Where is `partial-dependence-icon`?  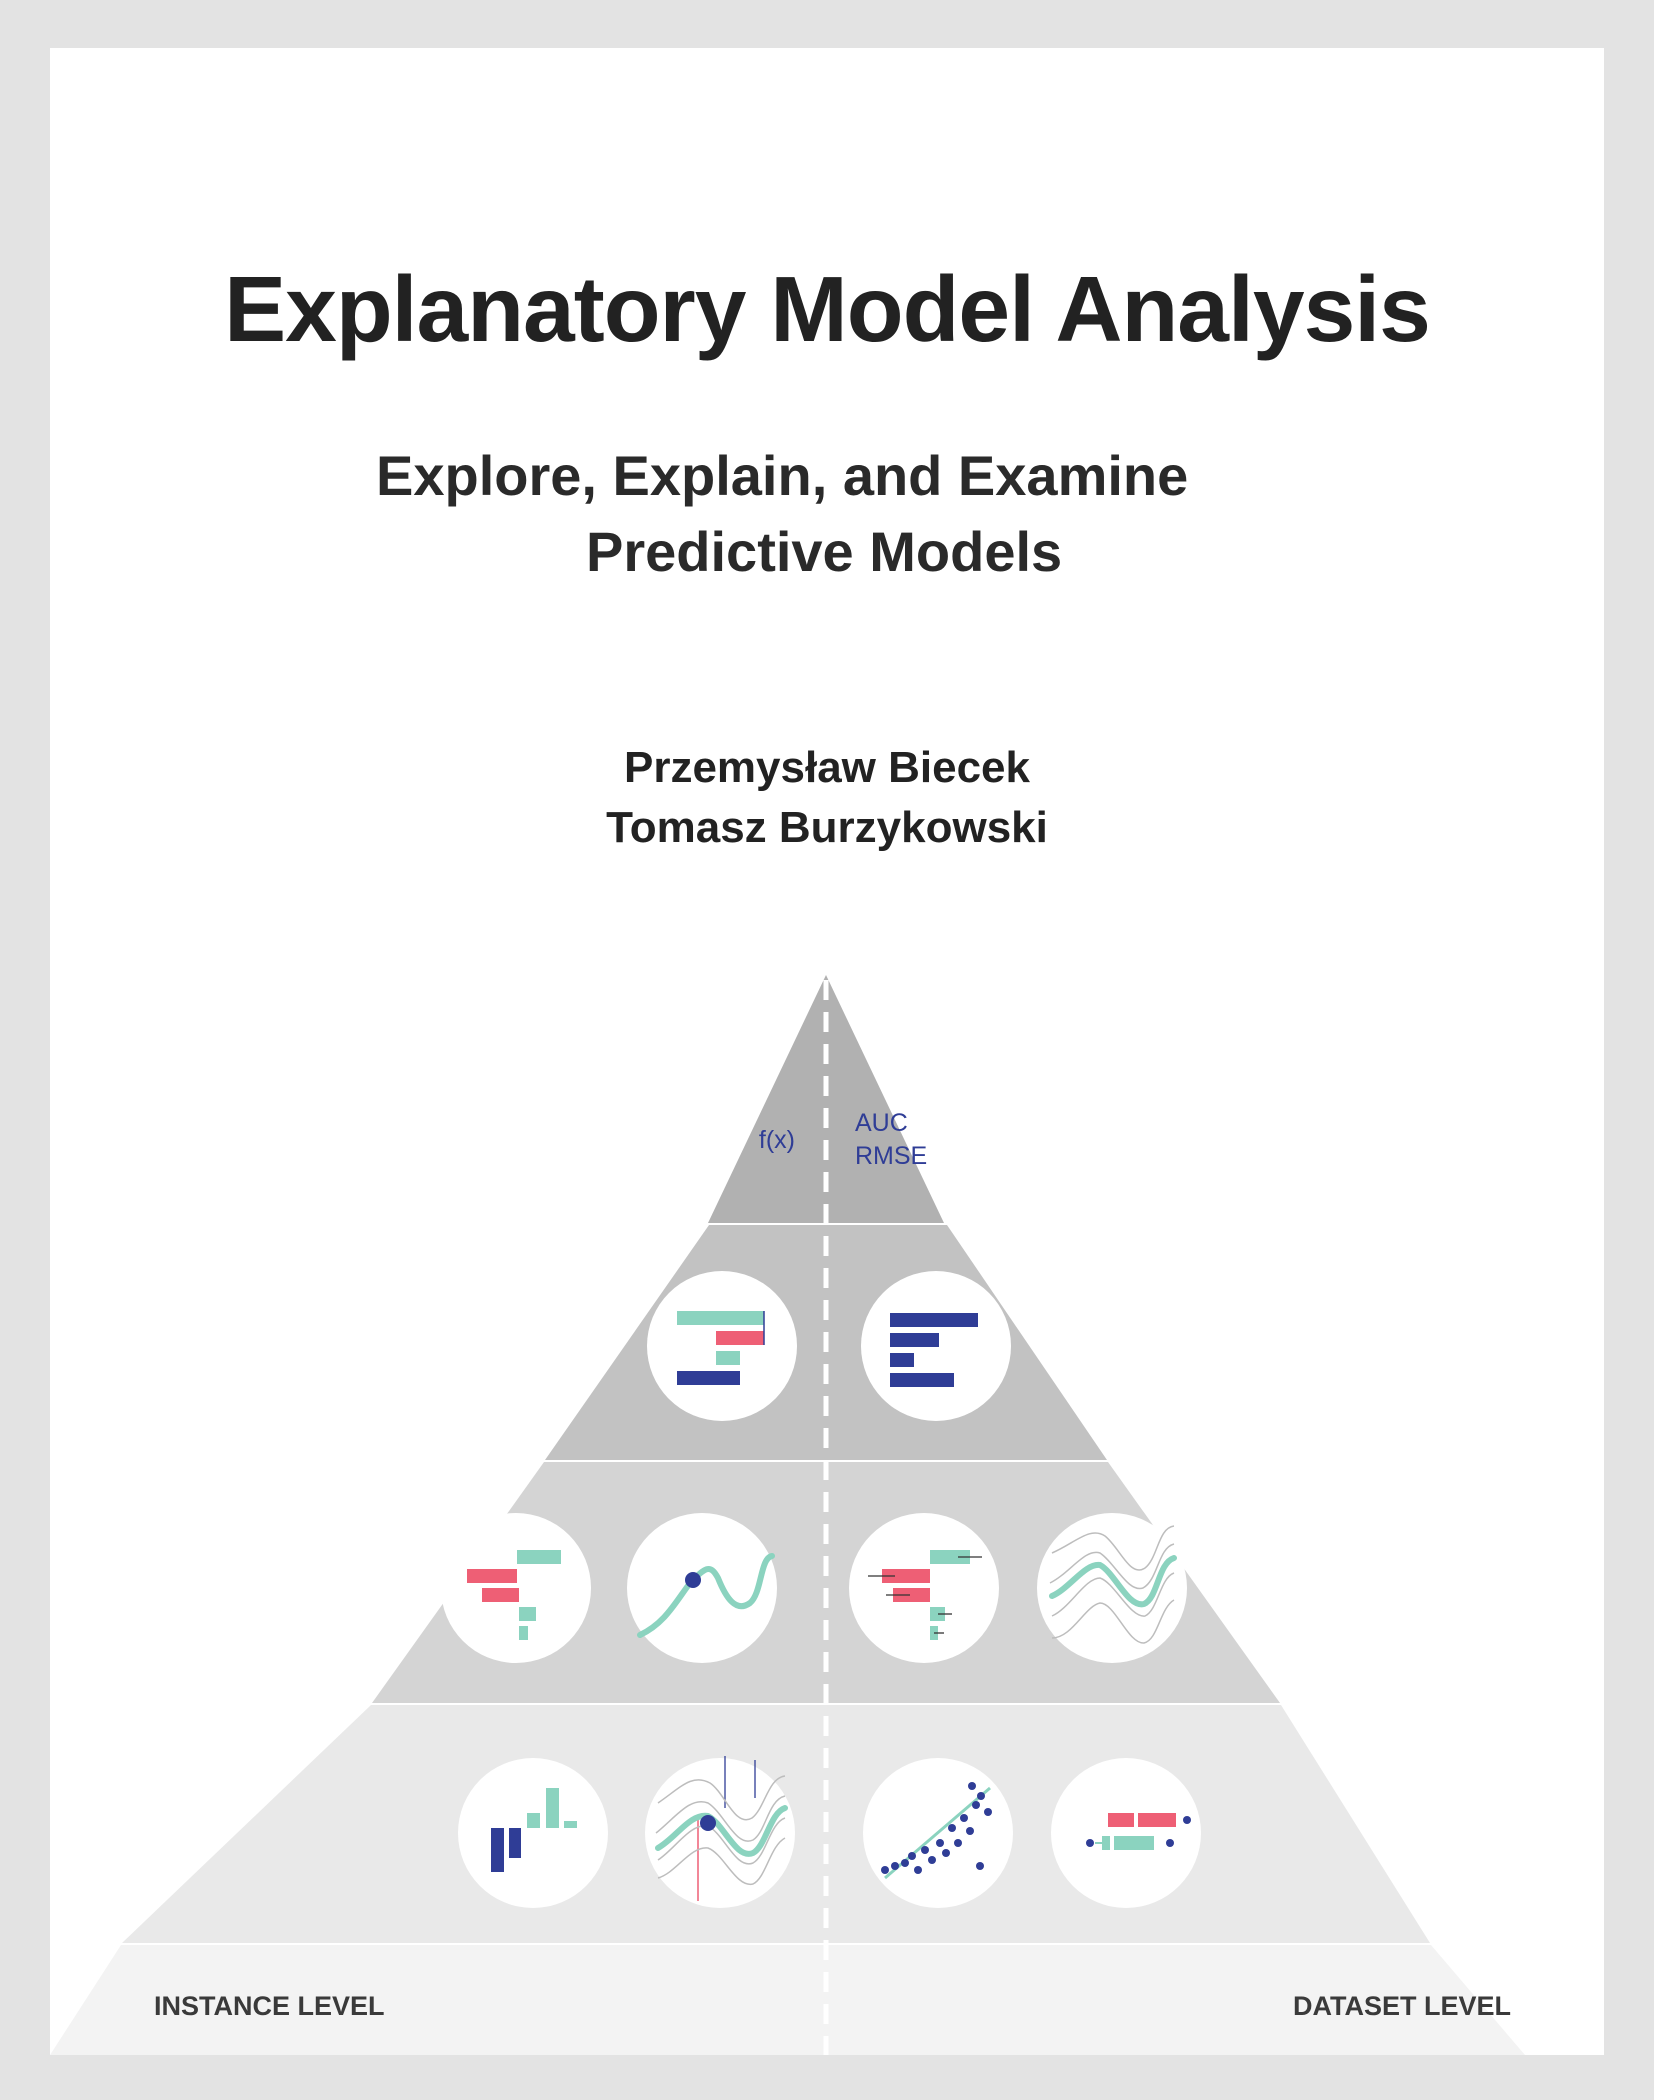
partial-dependence-icon is located at coordinates (1112, 1588).